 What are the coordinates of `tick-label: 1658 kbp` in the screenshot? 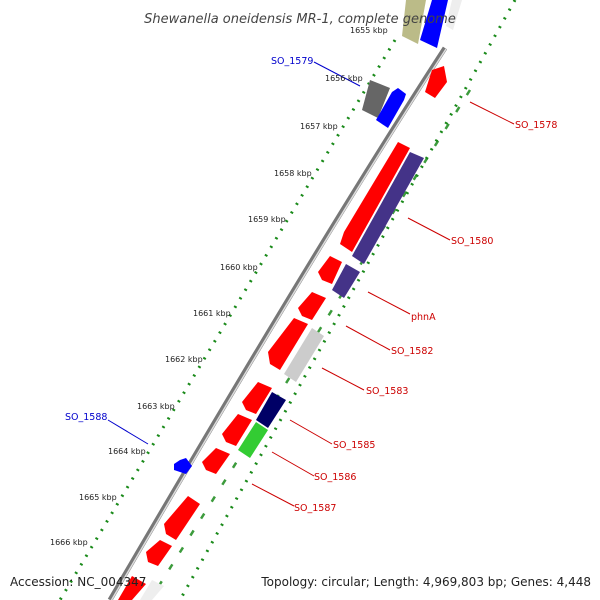 It's located at (293, 173).